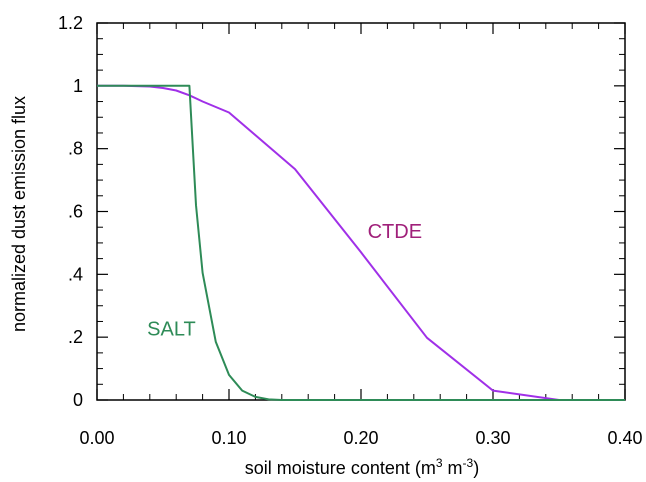 The height and width of the screenshot is (482, 646). I want to click on y-tick-label: 0, so click(78, 400).